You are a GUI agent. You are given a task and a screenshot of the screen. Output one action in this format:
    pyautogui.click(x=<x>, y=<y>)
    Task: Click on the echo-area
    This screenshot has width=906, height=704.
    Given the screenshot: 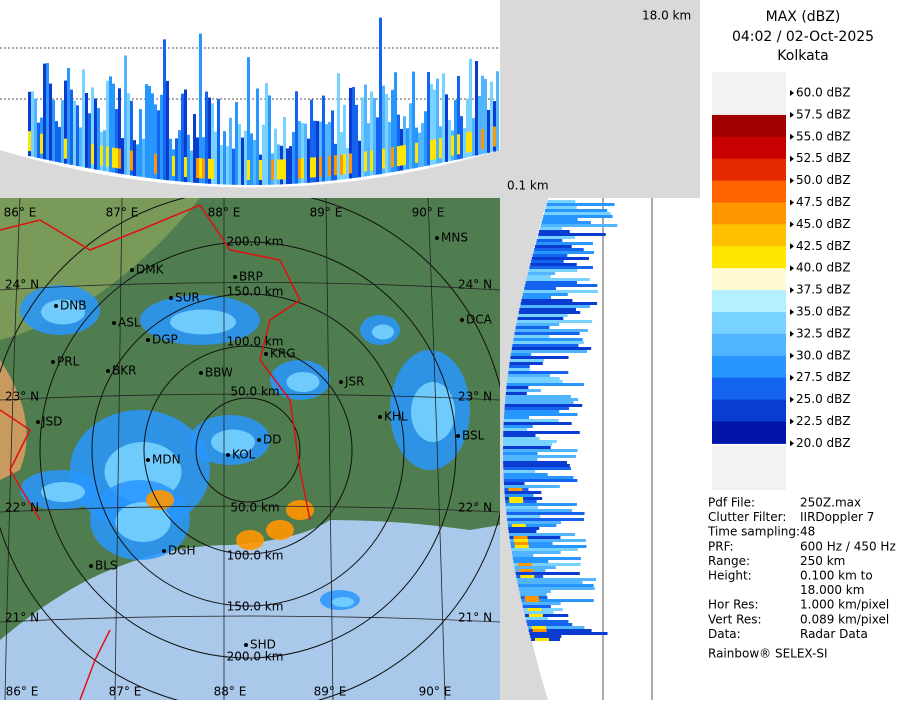 What is the action you would take?
    pyautogui.click(x=203, y=322)
    